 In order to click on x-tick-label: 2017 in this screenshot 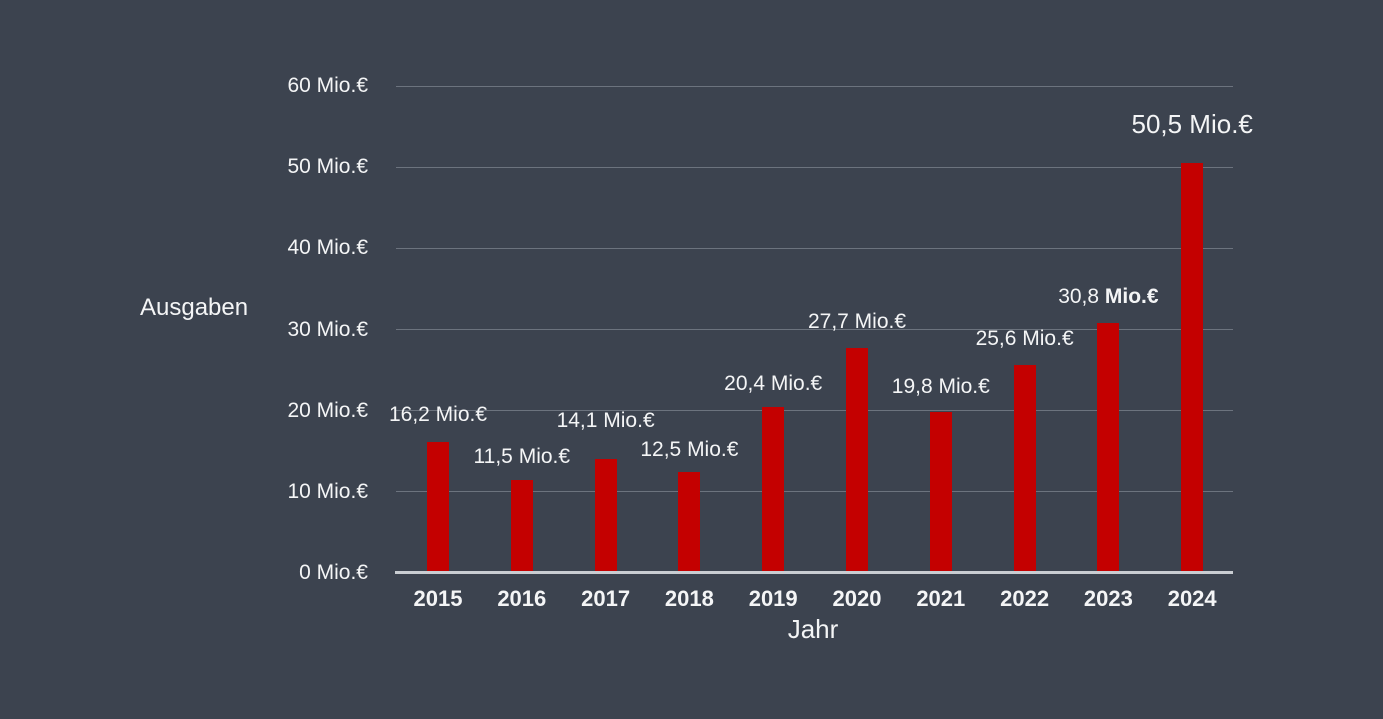, I will do `click(606, 598)`.